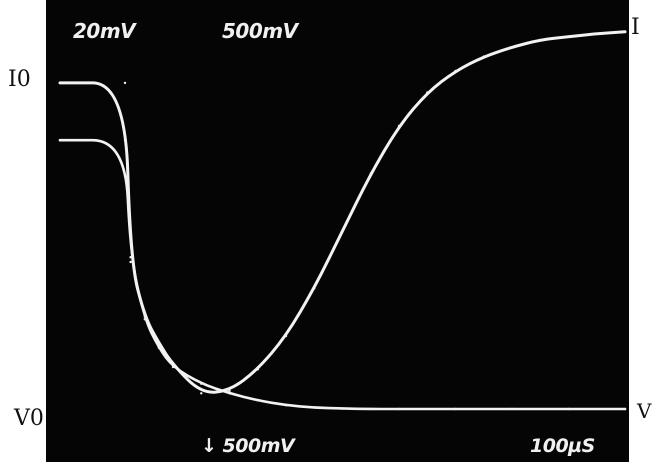 The image size is (657, 467). What do you see at coordinates (261, 31) in the screenshot?
I see `ch2-scale-readout: 500mV` at bounding box center [261, 31].